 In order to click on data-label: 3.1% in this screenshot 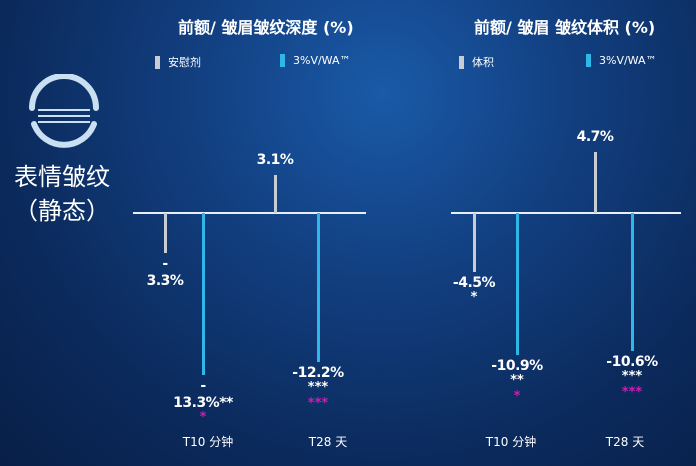, I will do `click(275, 160)`.